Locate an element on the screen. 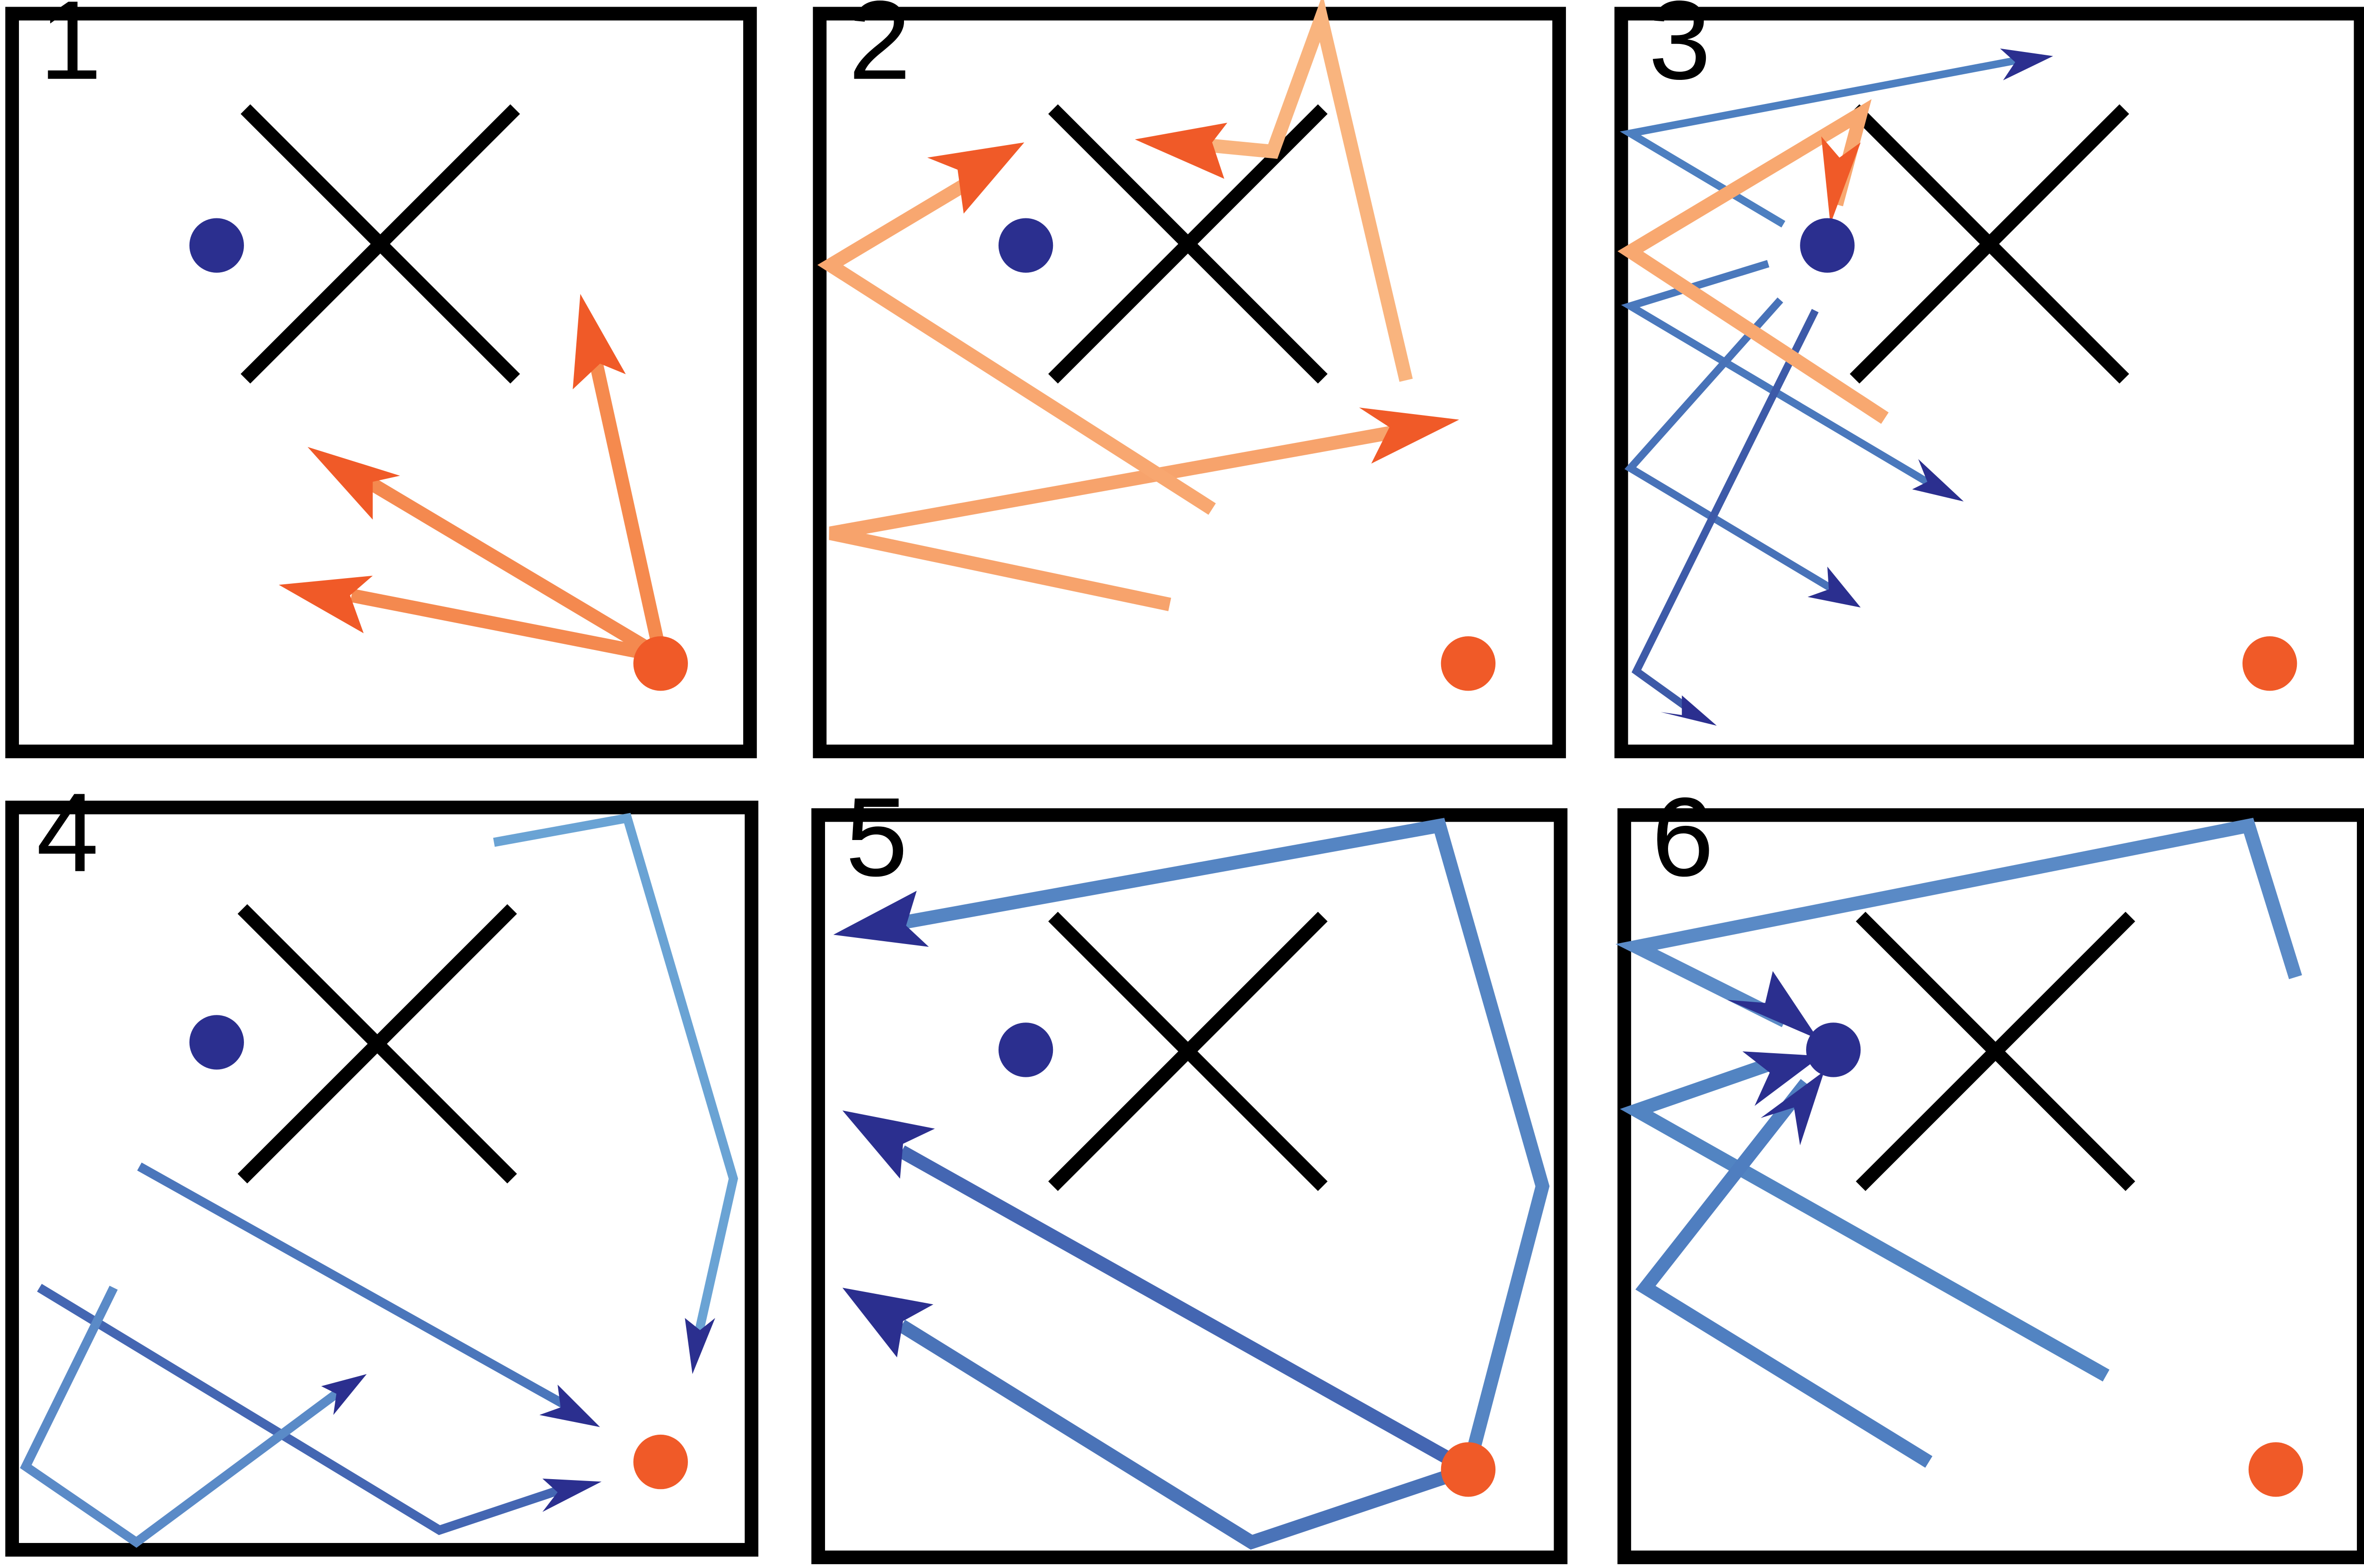  panel-5-label: 5 is located at coordinates (876, 837).